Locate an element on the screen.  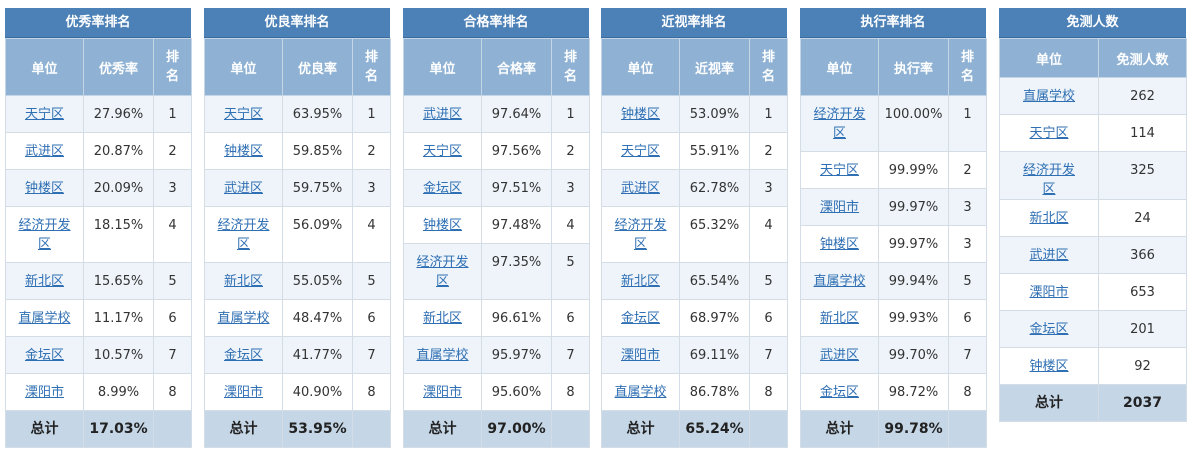
value-cell: 10.57% is located at coordinates (118, 355).